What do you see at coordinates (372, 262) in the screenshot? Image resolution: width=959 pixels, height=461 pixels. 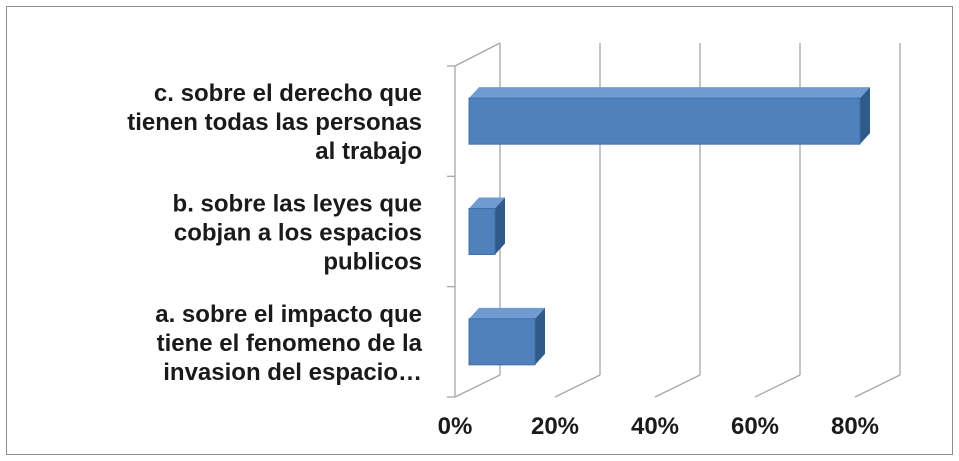 I see `category-label-1-line-2: publicos` at bounding box center [372, 262].